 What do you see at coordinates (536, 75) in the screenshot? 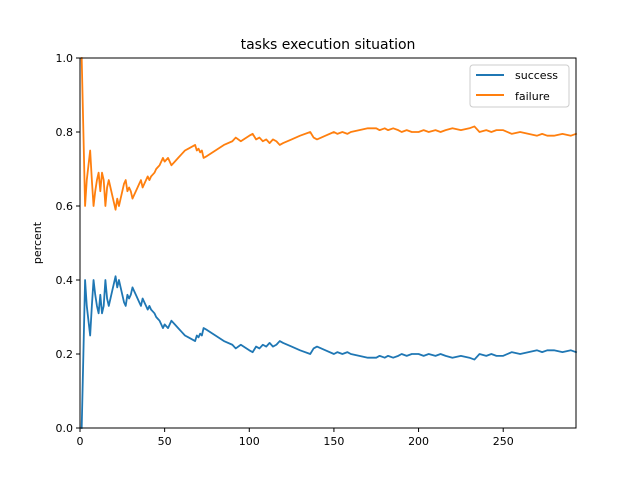
I see `legend-label-success: success` at bounding box center [536, 75].